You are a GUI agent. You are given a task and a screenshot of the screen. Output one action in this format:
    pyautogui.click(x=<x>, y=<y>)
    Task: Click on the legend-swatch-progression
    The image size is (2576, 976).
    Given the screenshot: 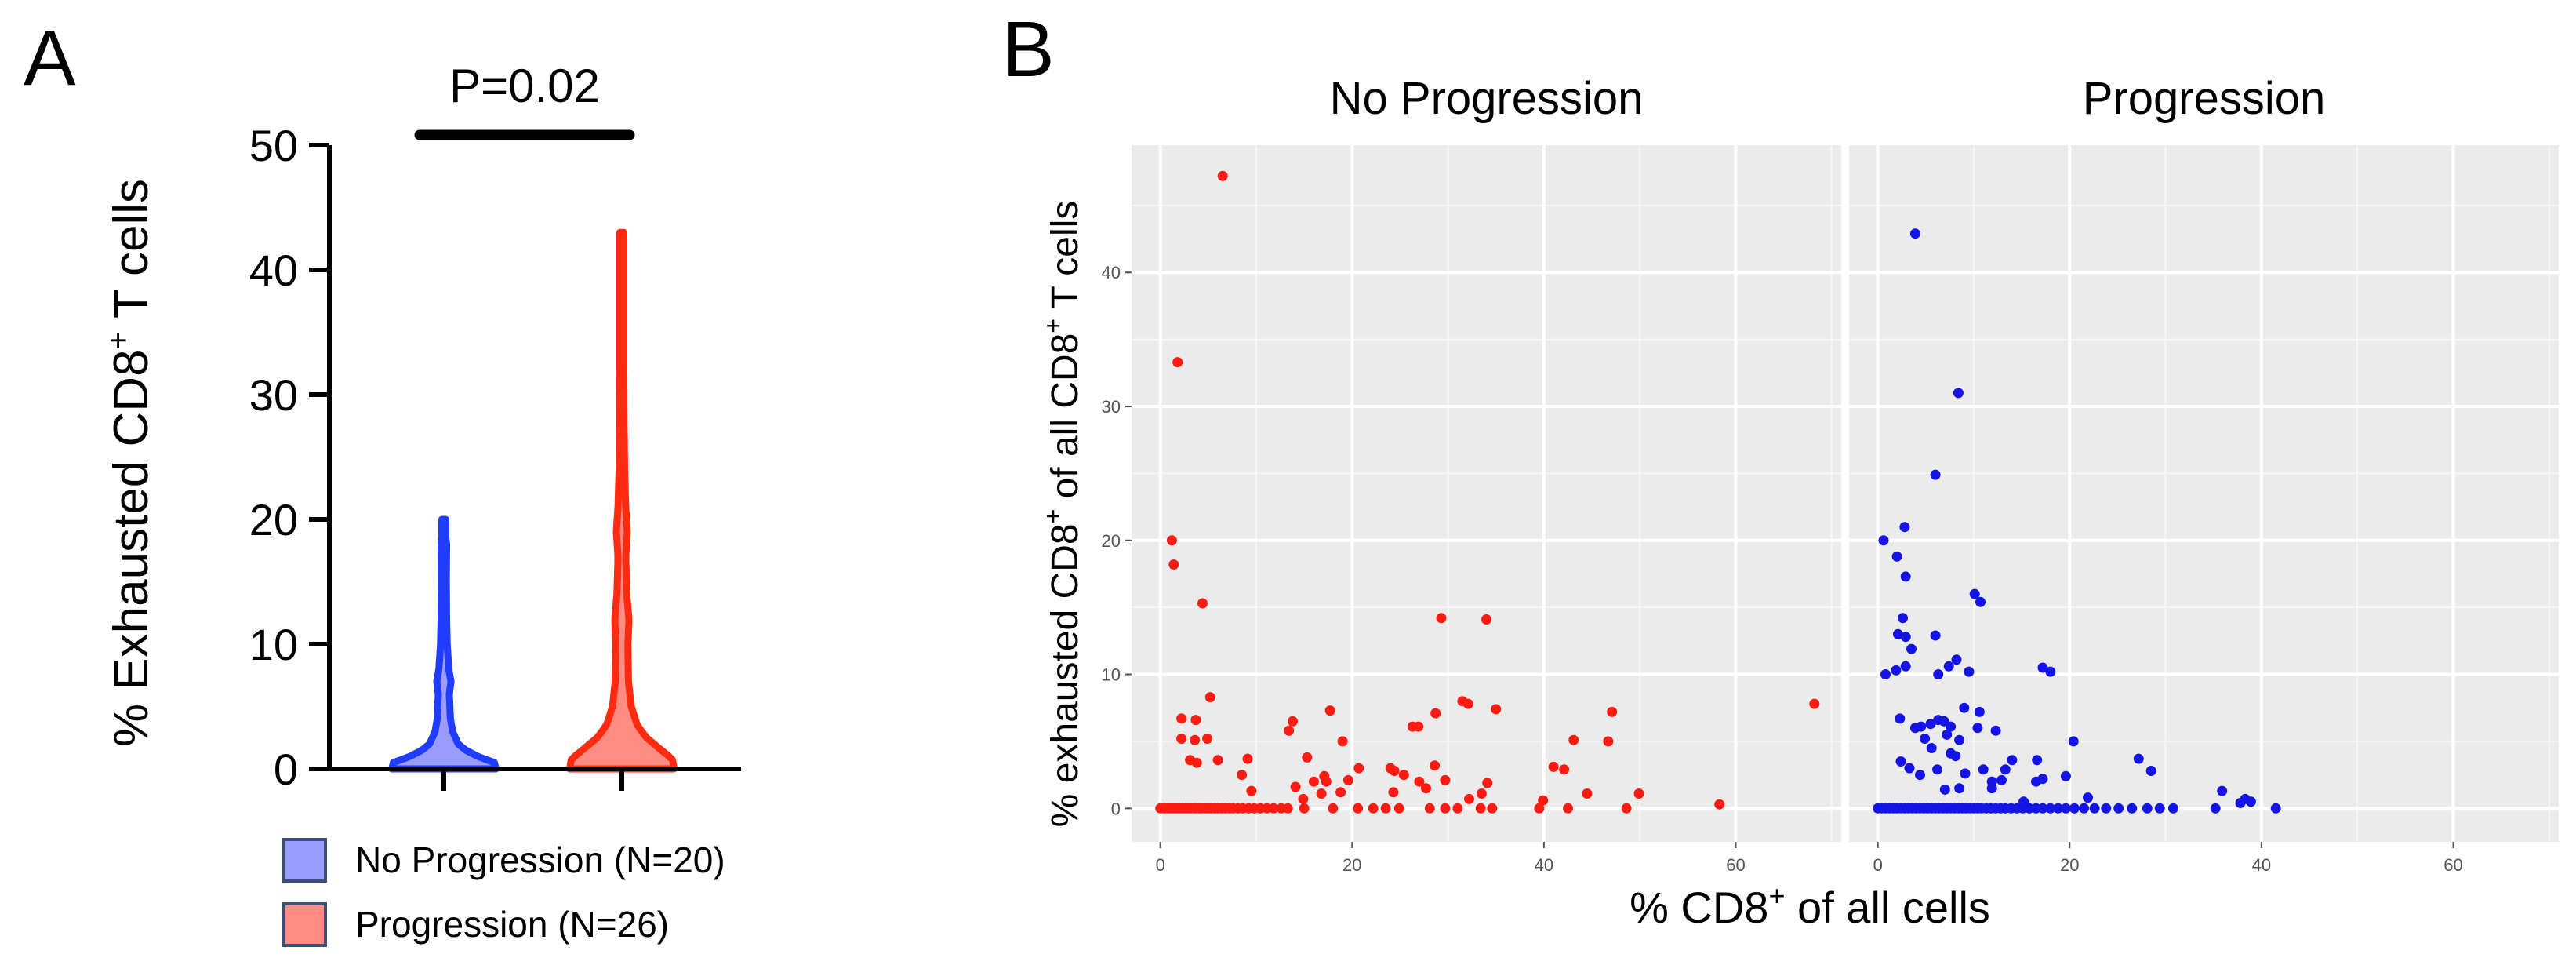 What is the action you would take?
    pyautogui.click(x=304, y=924)
    